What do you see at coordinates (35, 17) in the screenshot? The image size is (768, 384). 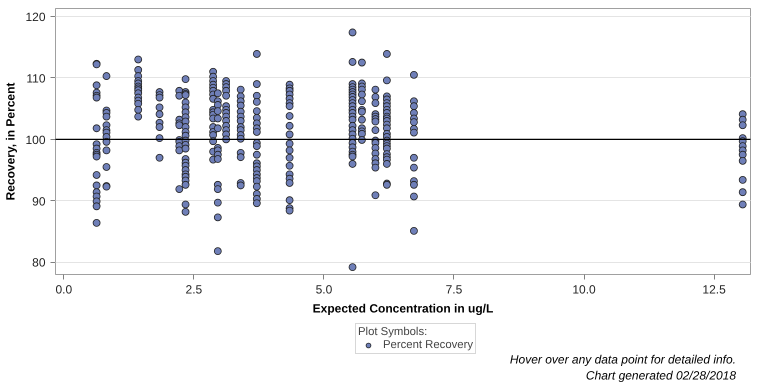 I see `y-tick-label: 120` at bounding box center [35, 17].